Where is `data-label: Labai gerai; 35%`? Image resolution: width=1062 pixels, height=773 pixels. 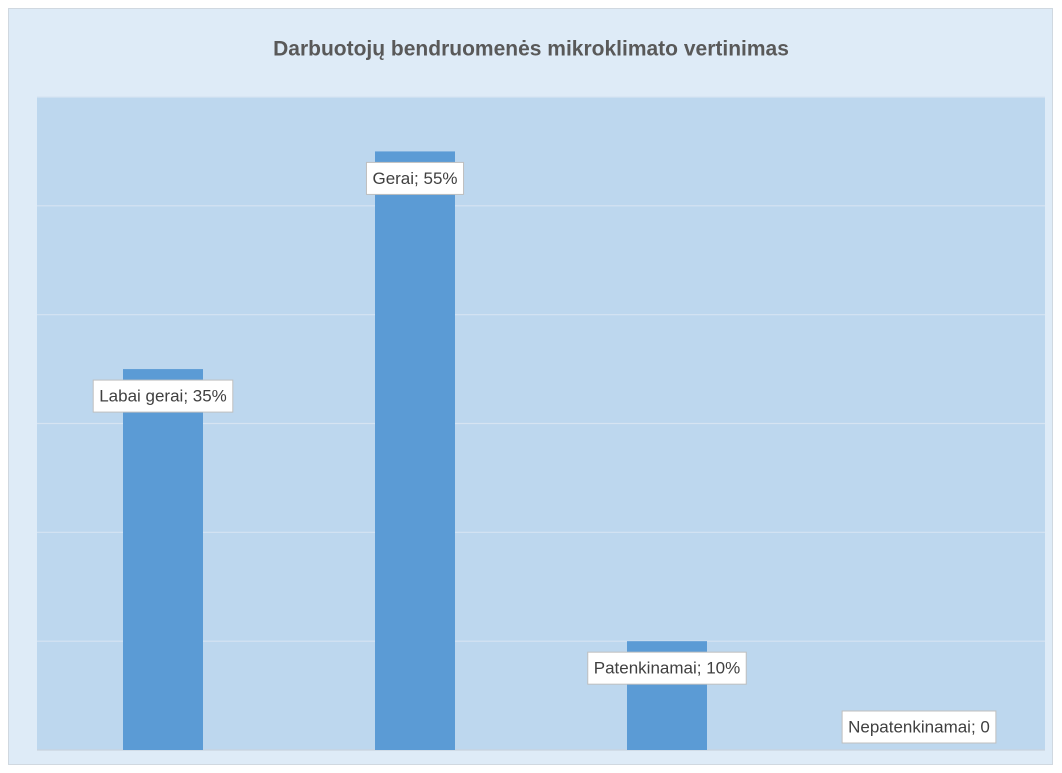 data-label: Labai gerai; 35% is located at coordinates (163, 396).